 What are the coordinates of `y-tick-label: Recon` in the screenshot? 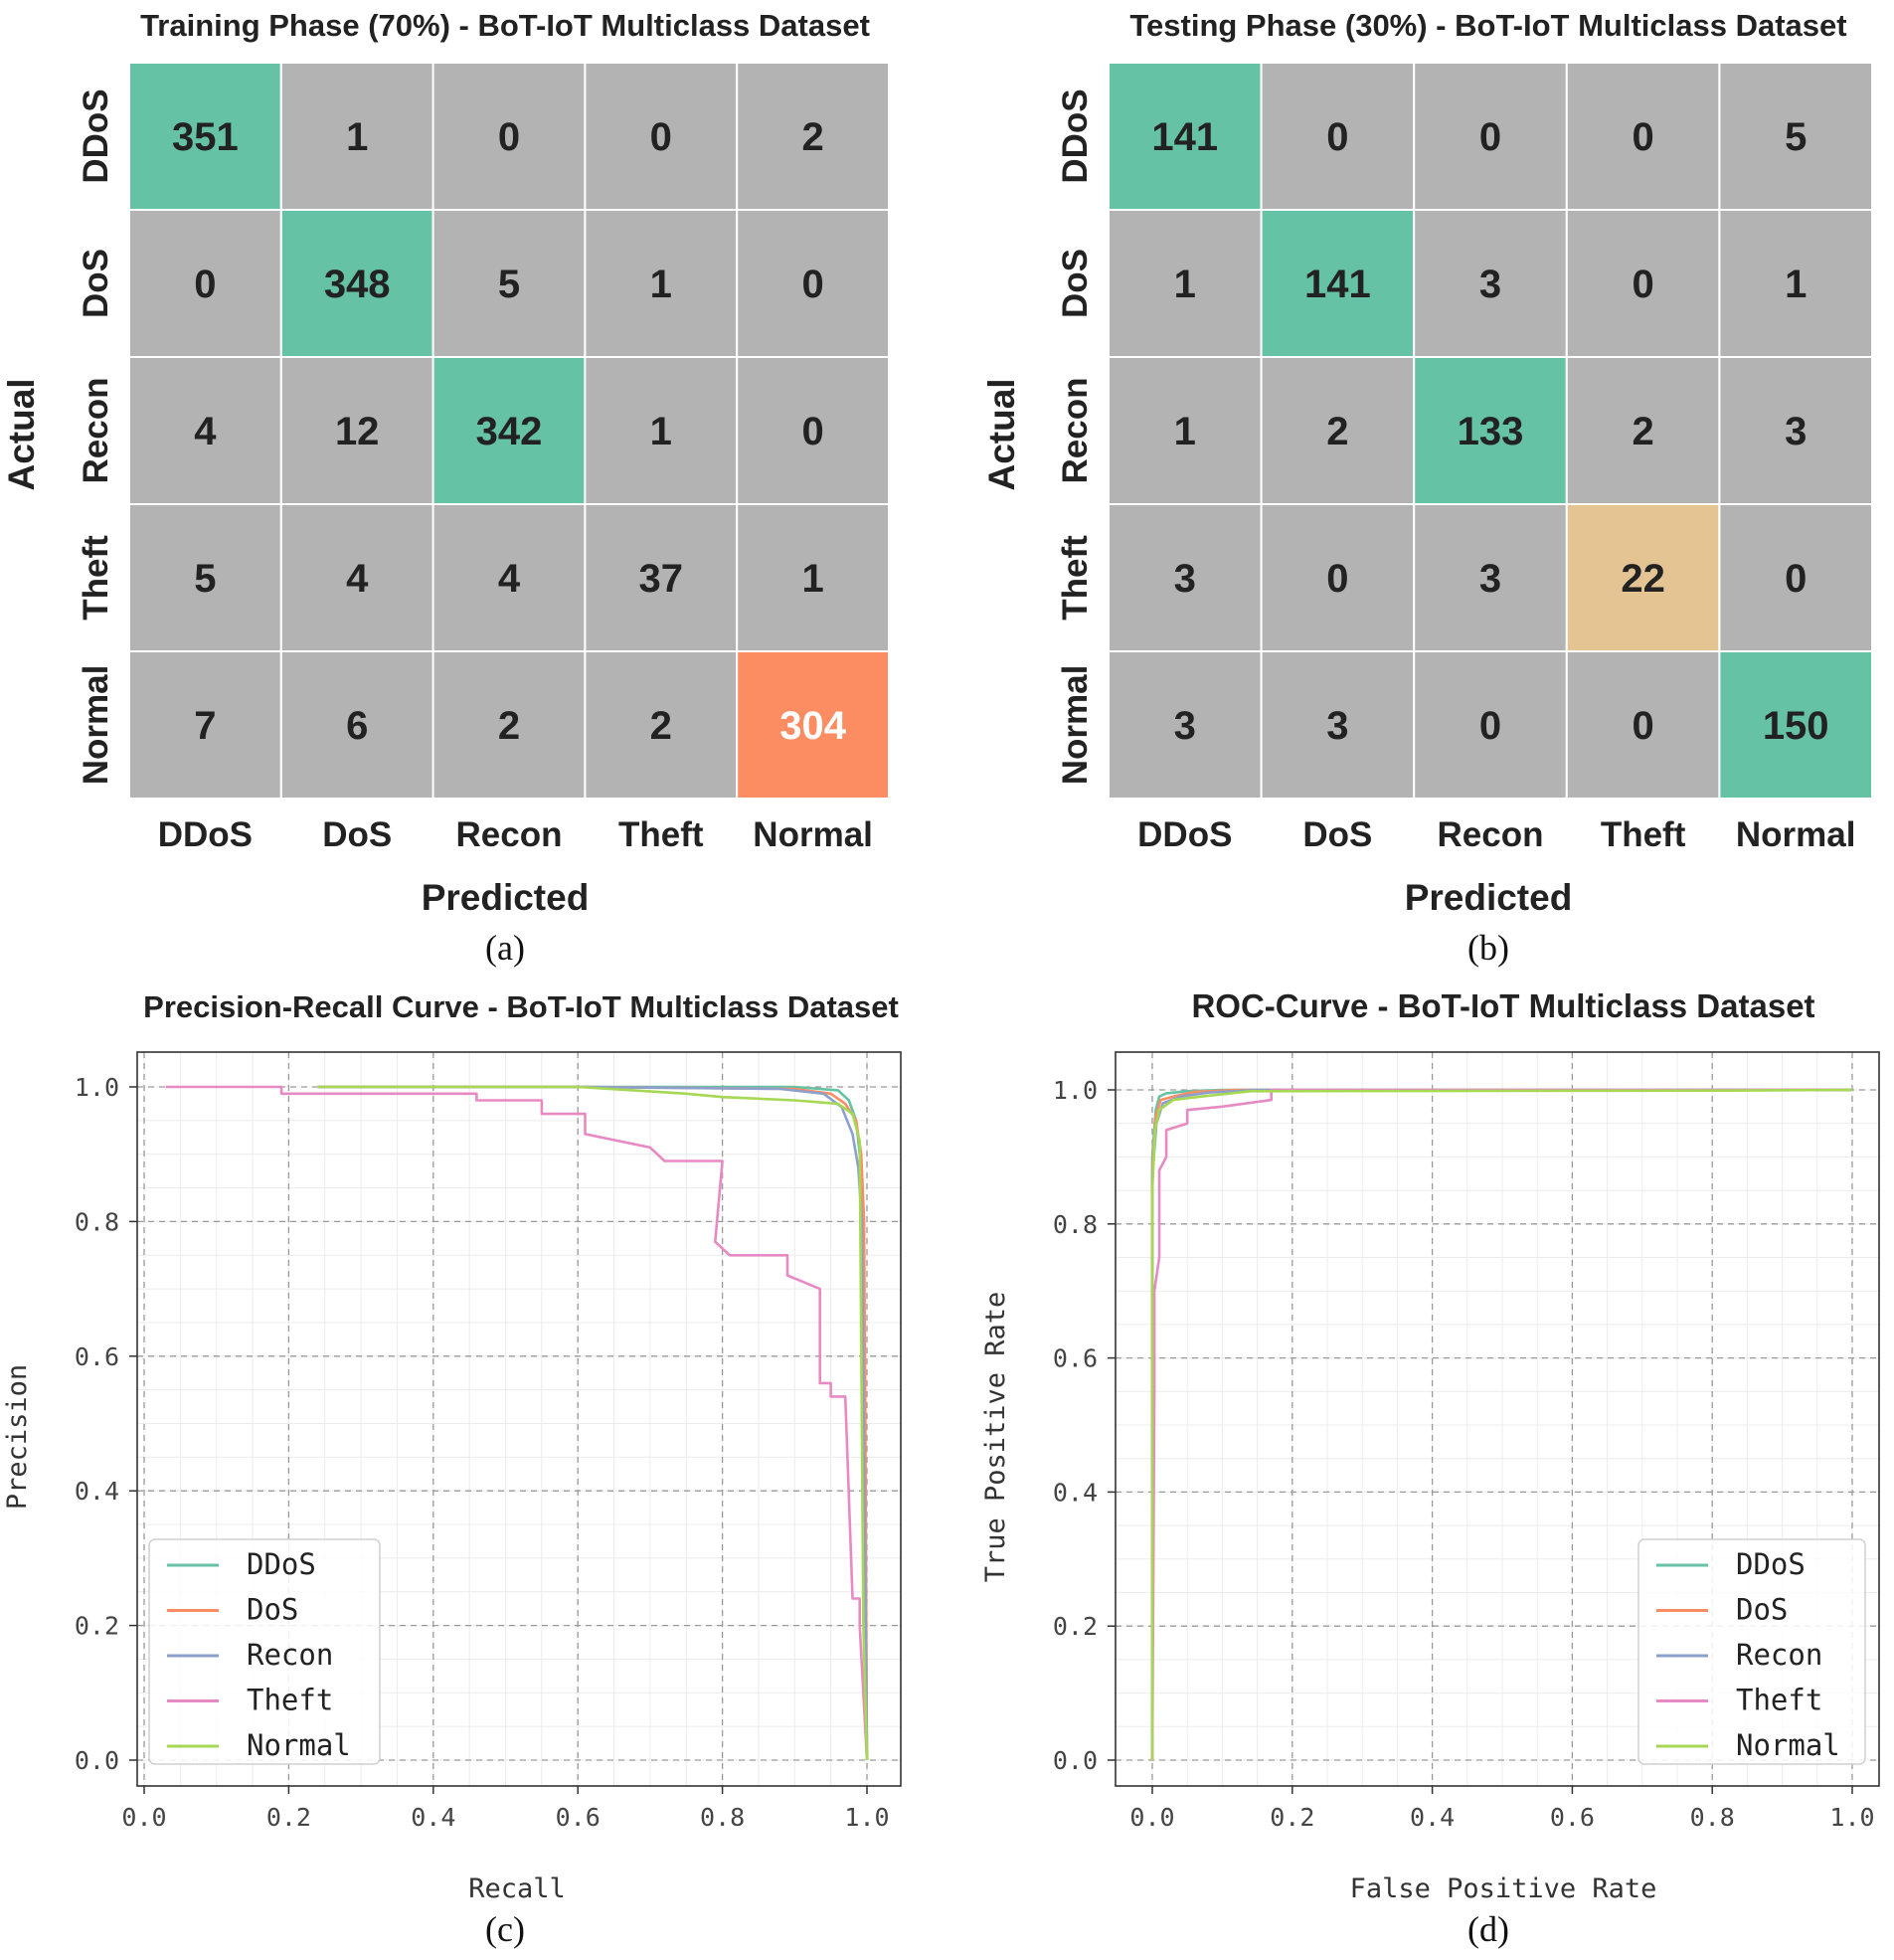 It's located at (96, 431).